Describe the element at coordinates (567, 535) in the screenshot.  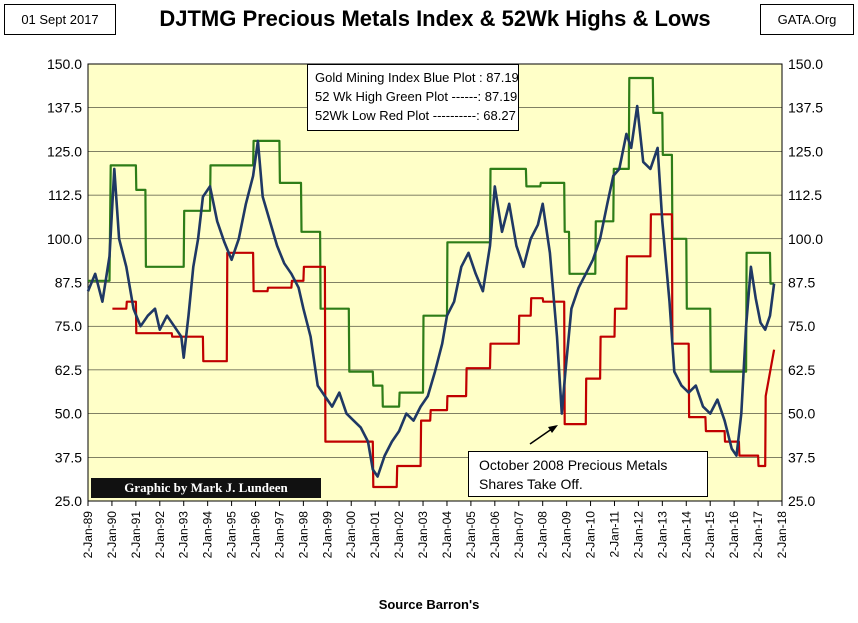
I see `x-tick-label: 2-Jan-09` at that location.